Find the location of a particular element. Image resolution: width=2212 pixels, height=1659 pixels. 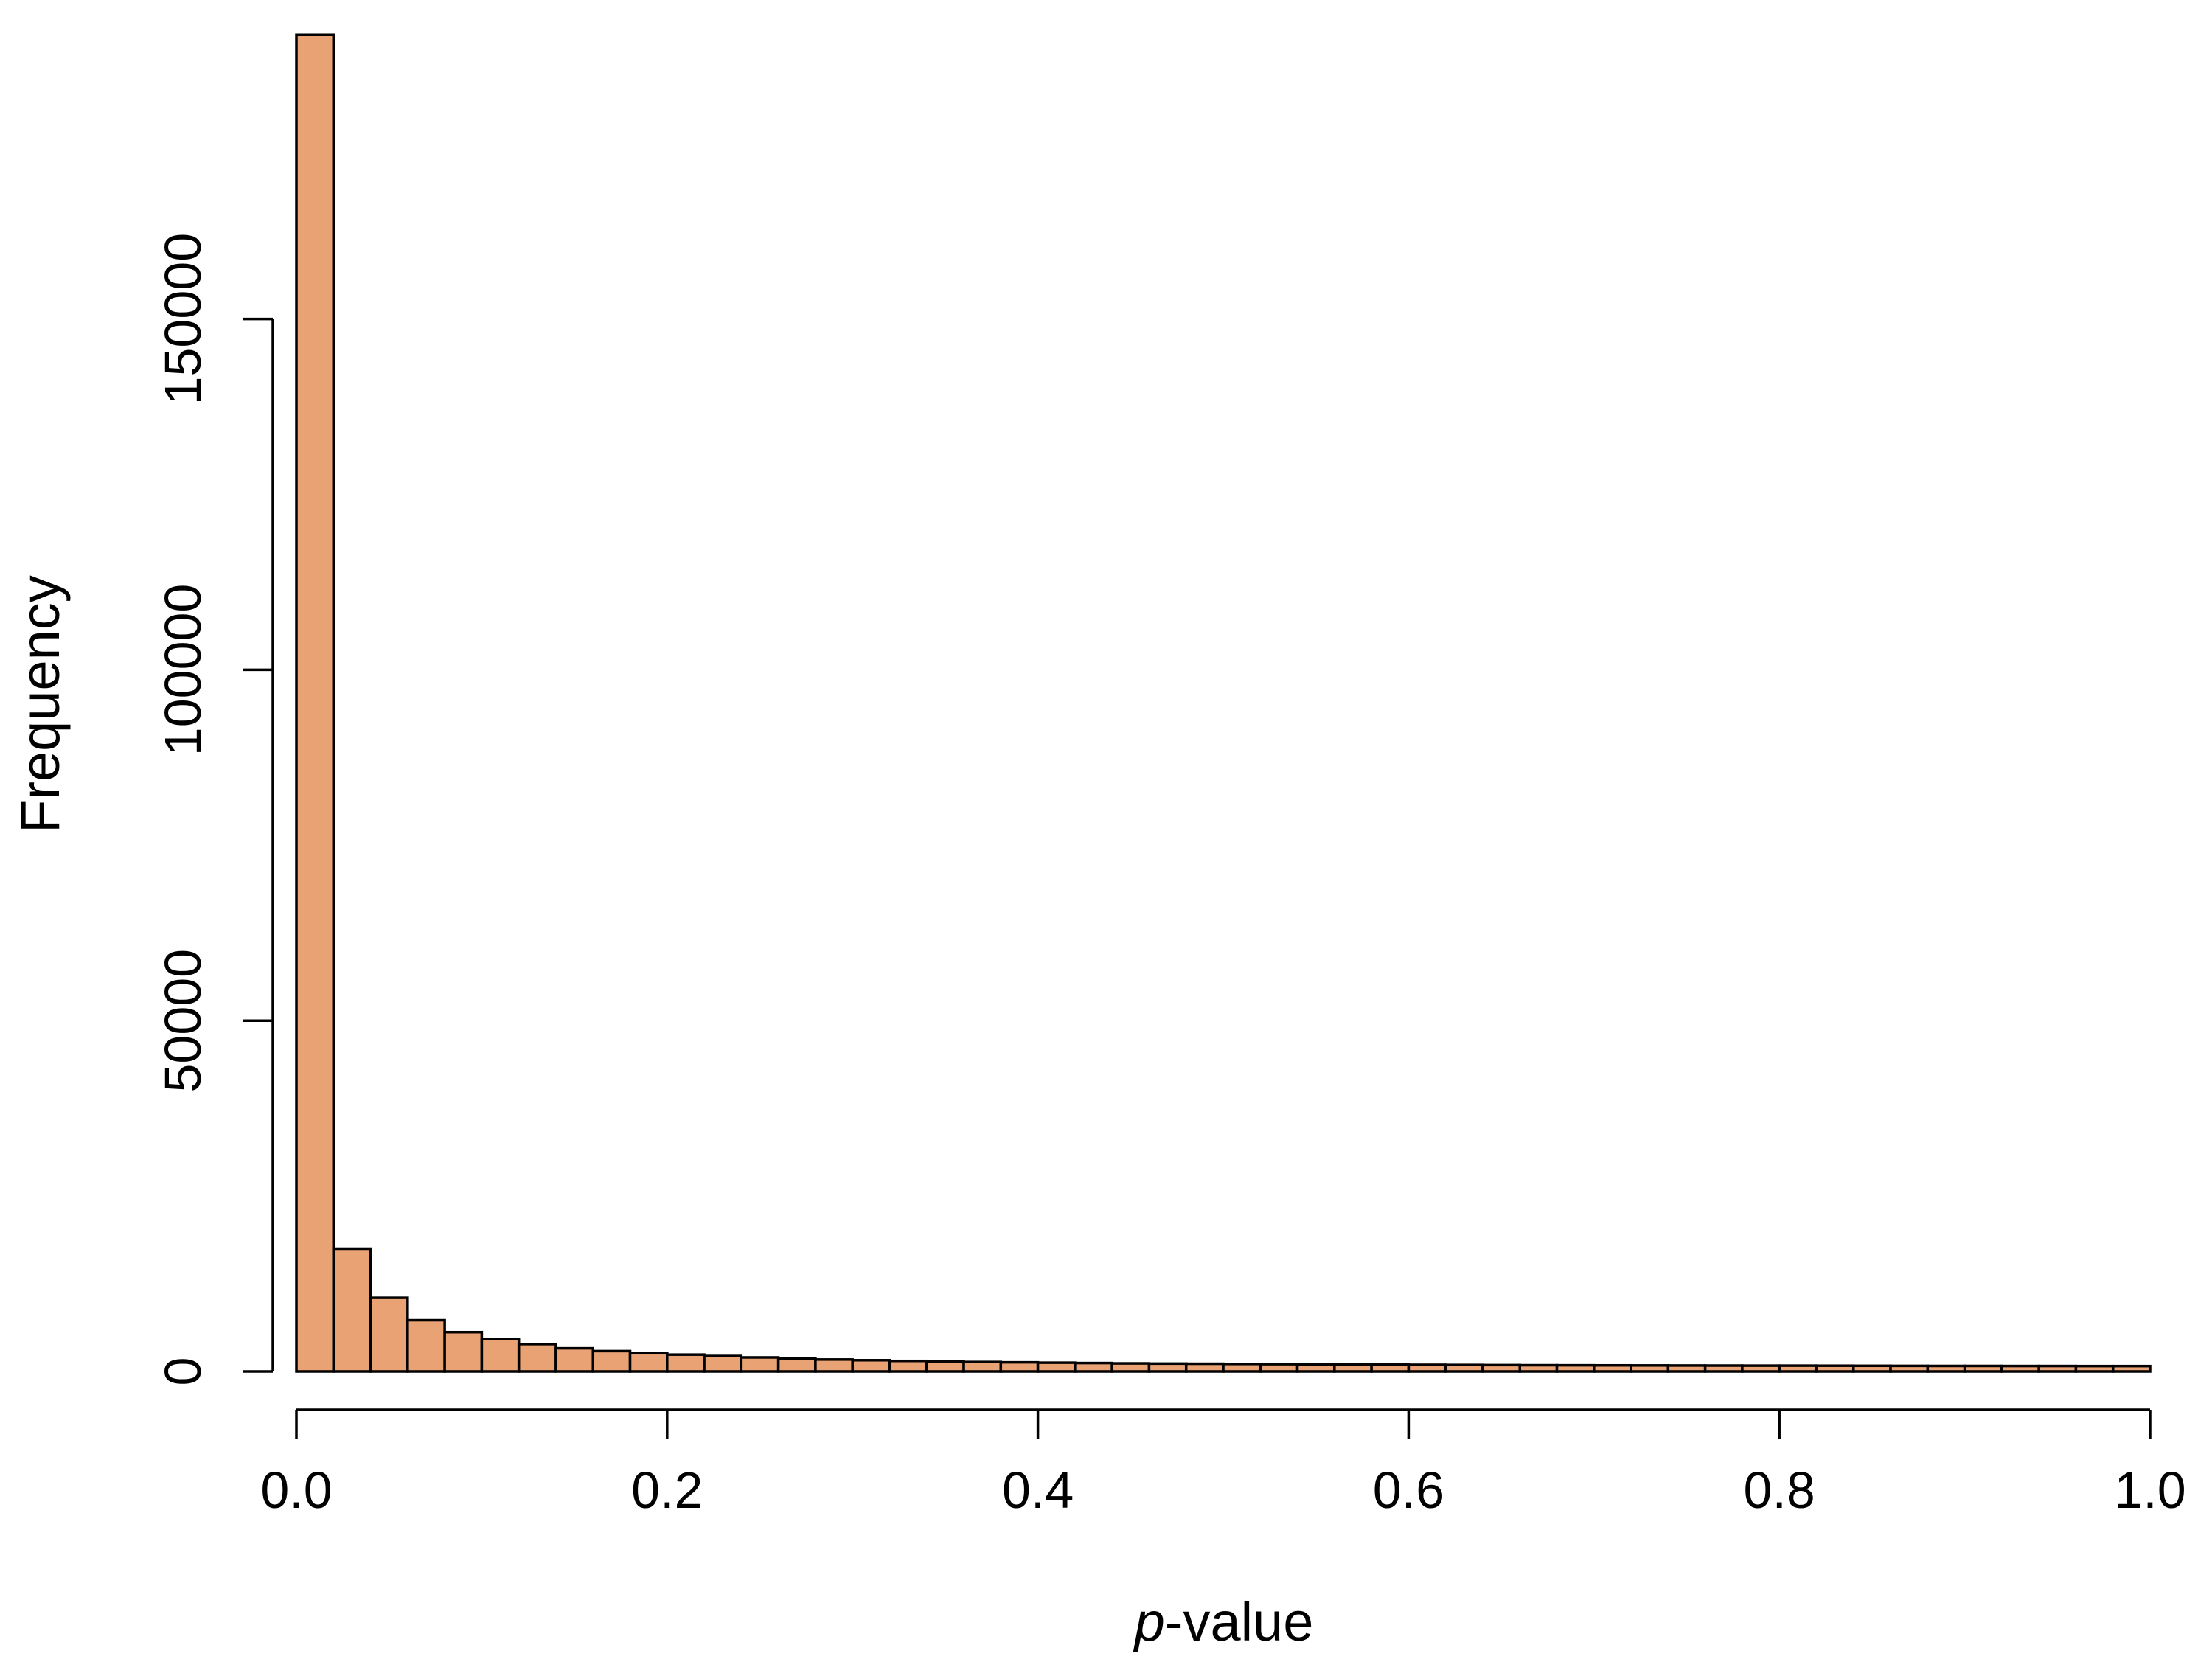

x-tick-label: 0.8 is located at coordinates (1779, 1490).